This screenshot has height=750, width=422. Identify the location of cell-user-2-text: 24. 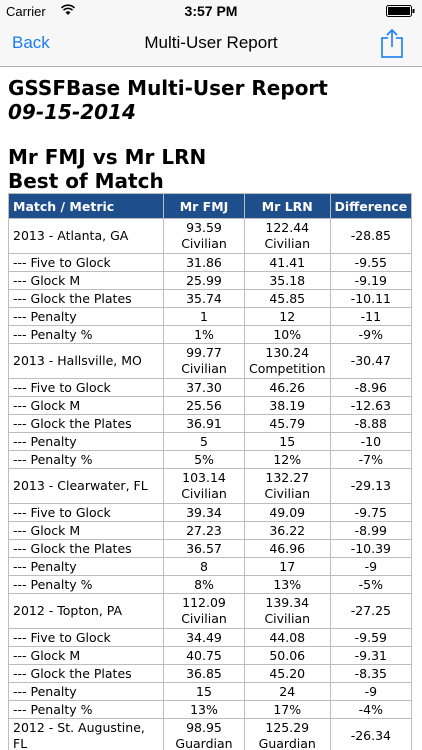
(287, 691).